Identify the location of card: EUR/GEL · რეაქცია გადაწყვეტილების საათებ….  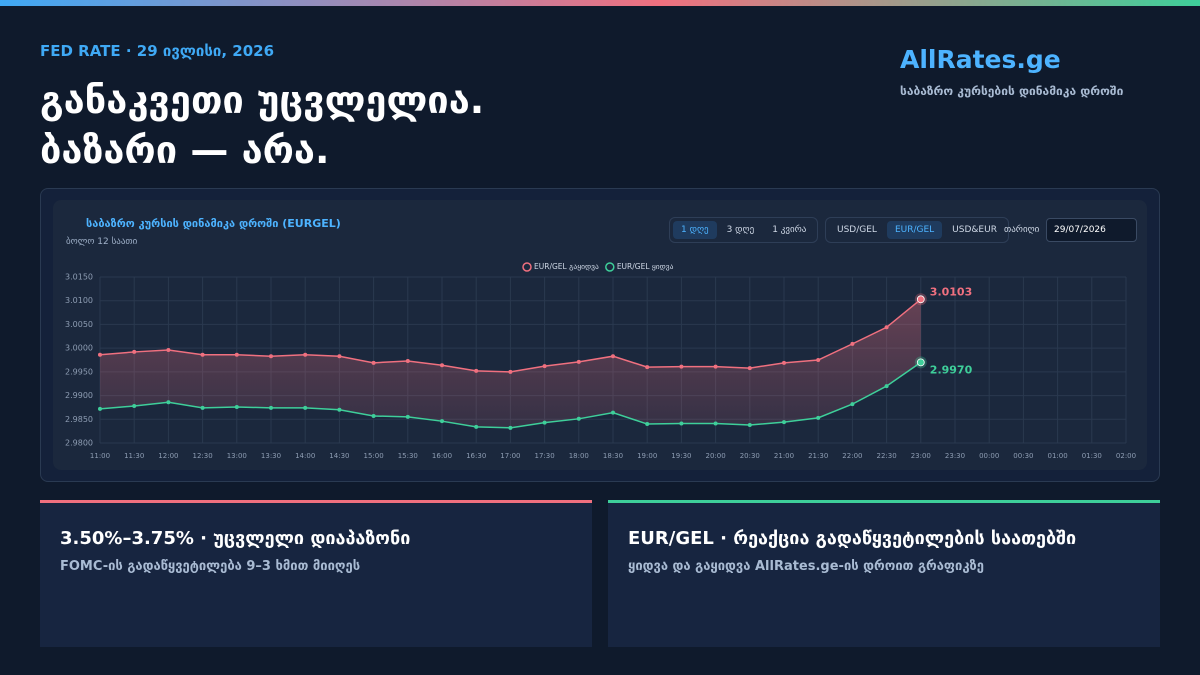
(884, 573).